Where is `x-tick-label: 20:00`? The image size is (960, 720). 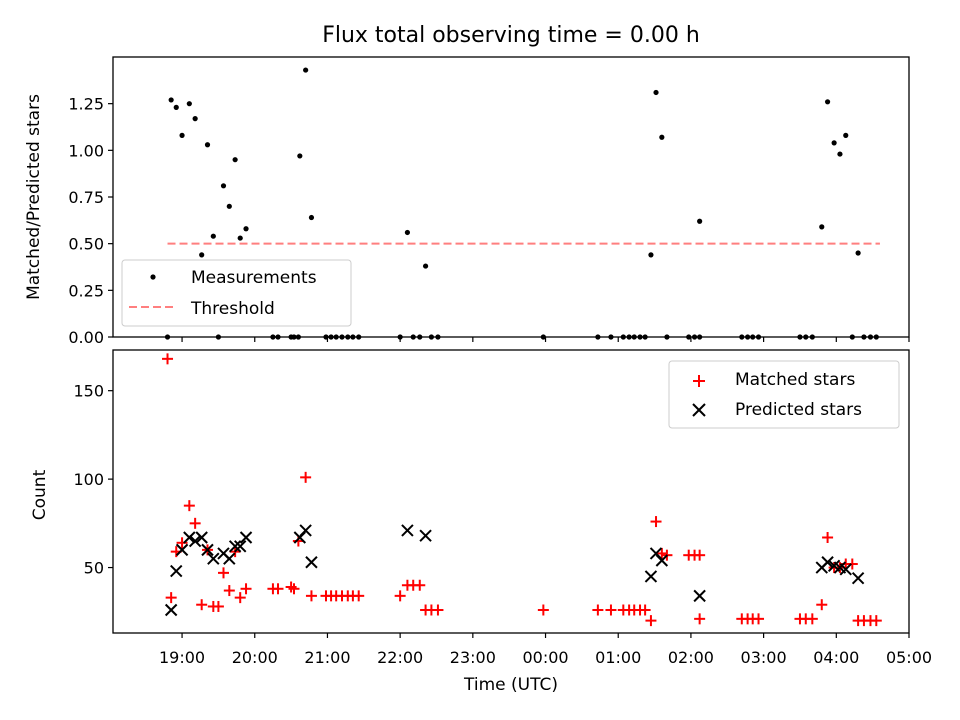 x-tick-label: 20:00 is located at coordinates (255, 657).